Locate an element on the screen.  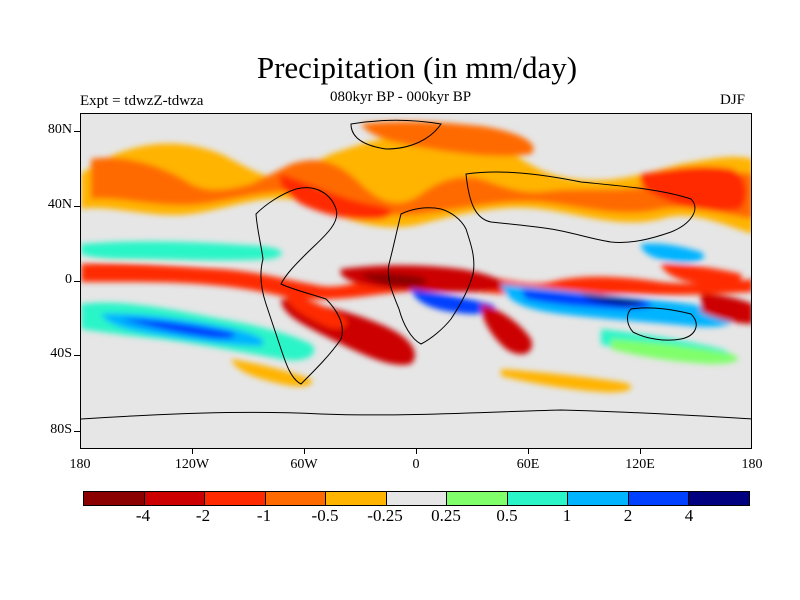
colorbar is located at coordinates (416, 498).